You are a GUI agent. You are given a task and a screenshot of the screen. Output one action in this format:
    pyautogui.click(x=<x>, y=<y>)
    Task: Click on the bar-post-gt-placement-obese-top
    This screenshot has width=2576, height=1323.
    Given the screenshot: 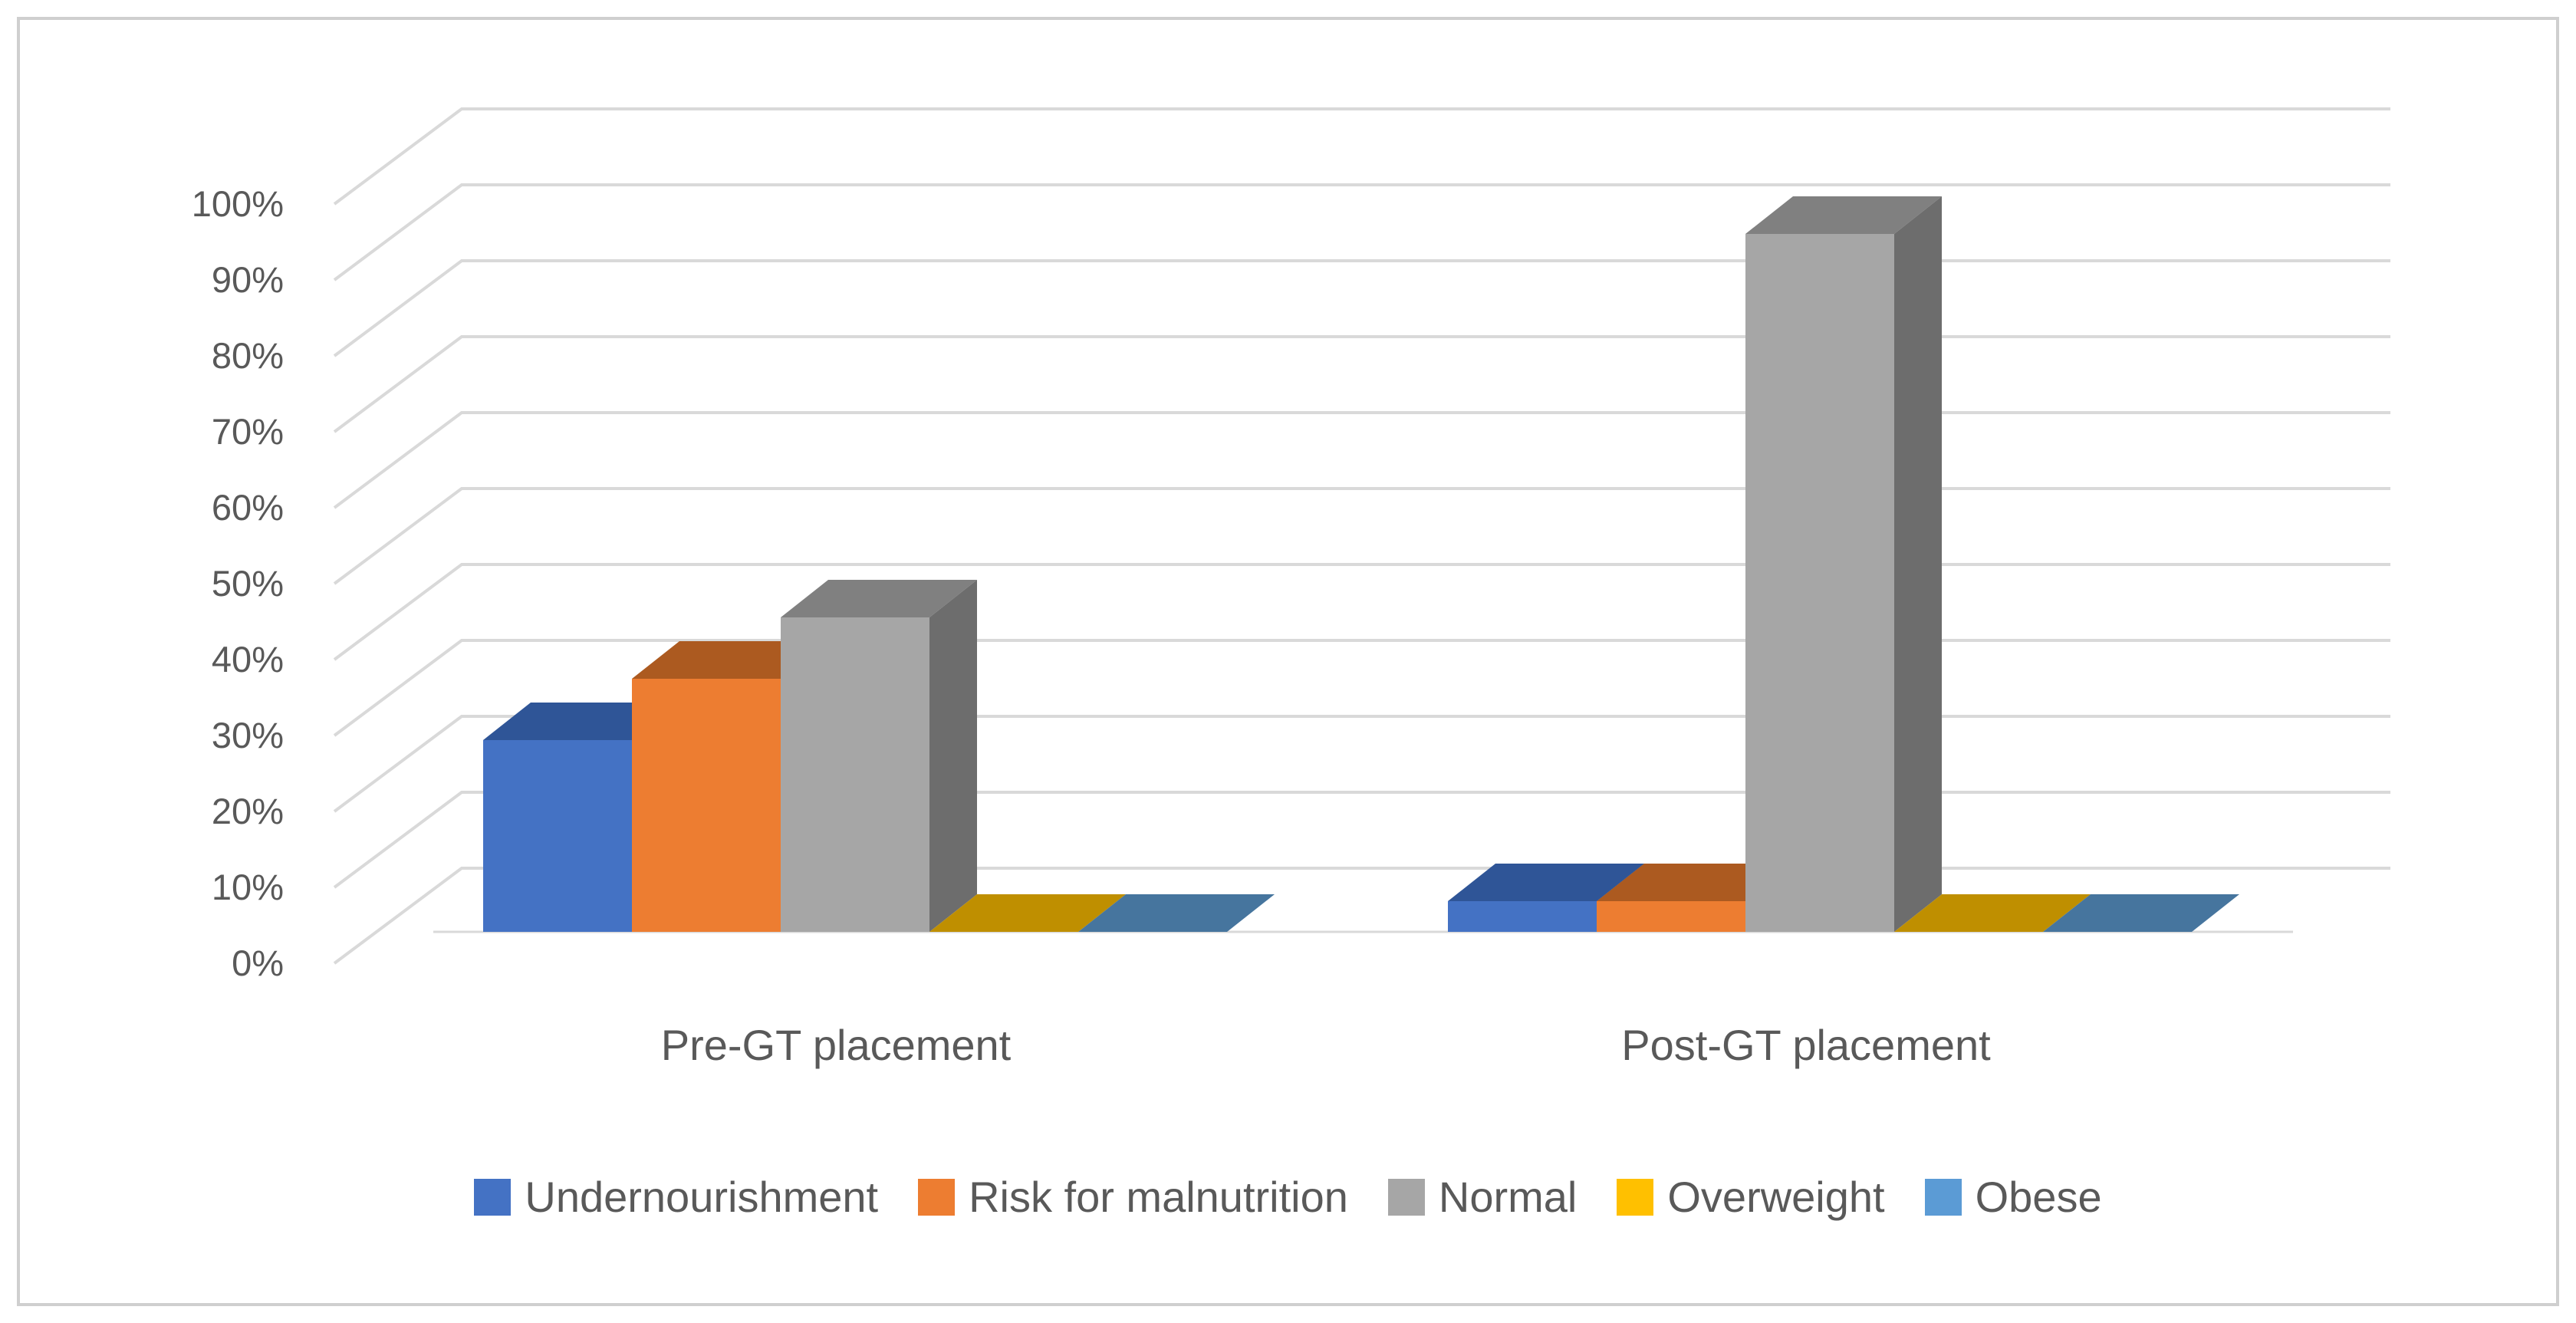 What is the action you would take?
    pyautogui.click(x=2141, y=913)
    